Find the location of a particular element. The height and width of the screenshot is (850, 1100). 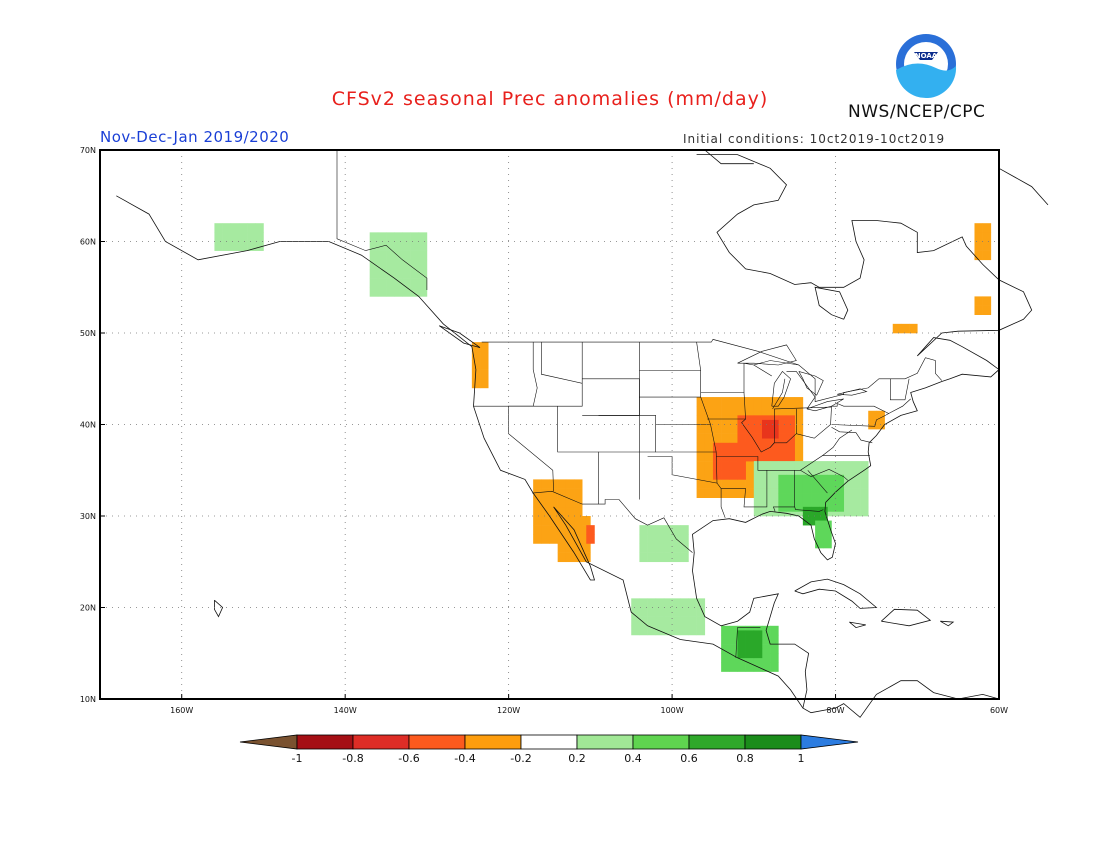

border-mexico-guatemala is located at coordinates (748, 642).